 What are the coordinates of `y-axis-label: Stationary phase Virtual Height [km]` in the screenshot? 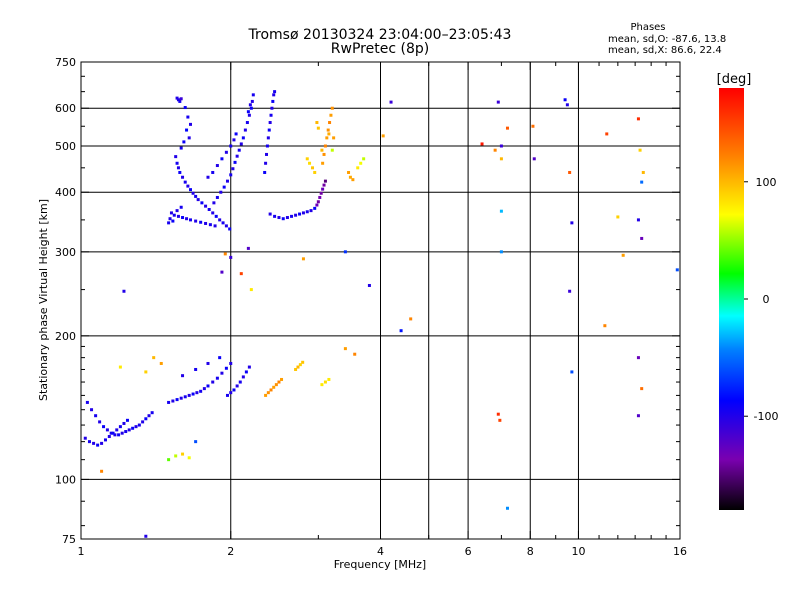 It's located at (43, 300).